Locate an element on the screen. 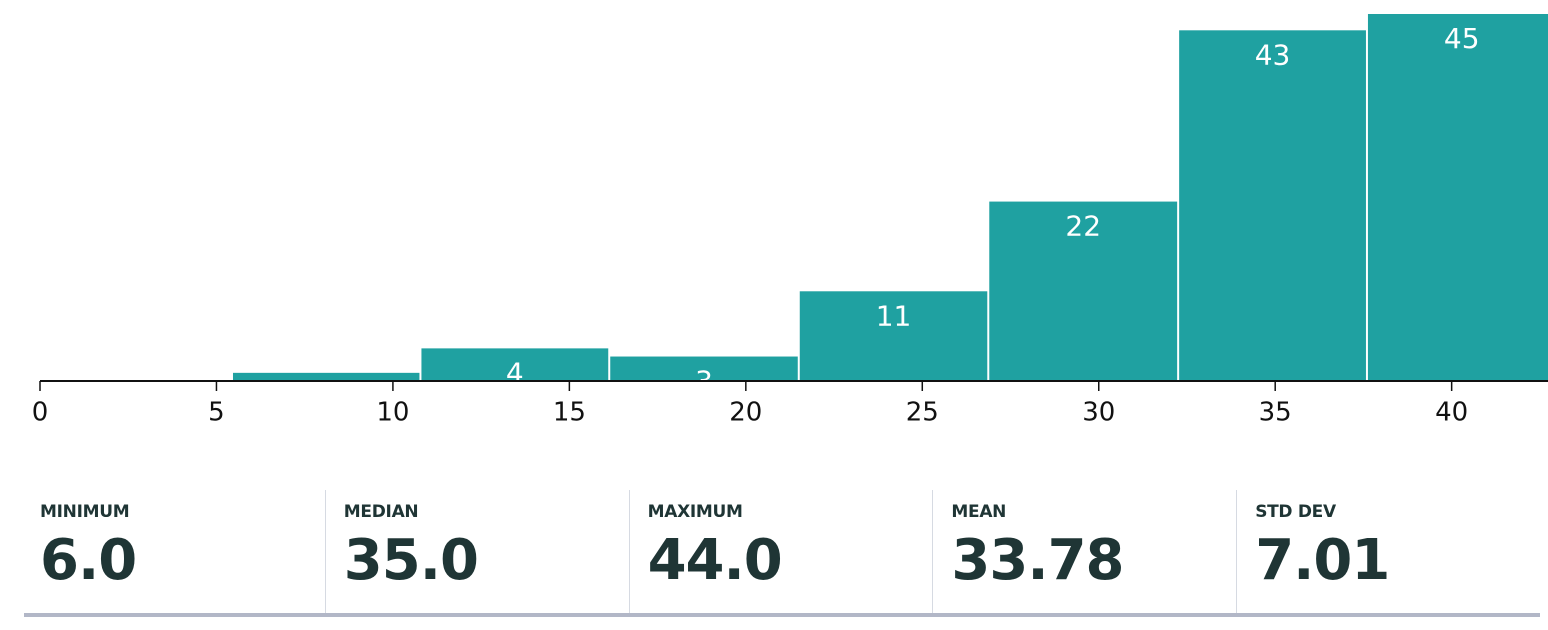 This screenshot has height=630, width=1548. stat-value: 7.01 is located at coordinates (1322, 560).